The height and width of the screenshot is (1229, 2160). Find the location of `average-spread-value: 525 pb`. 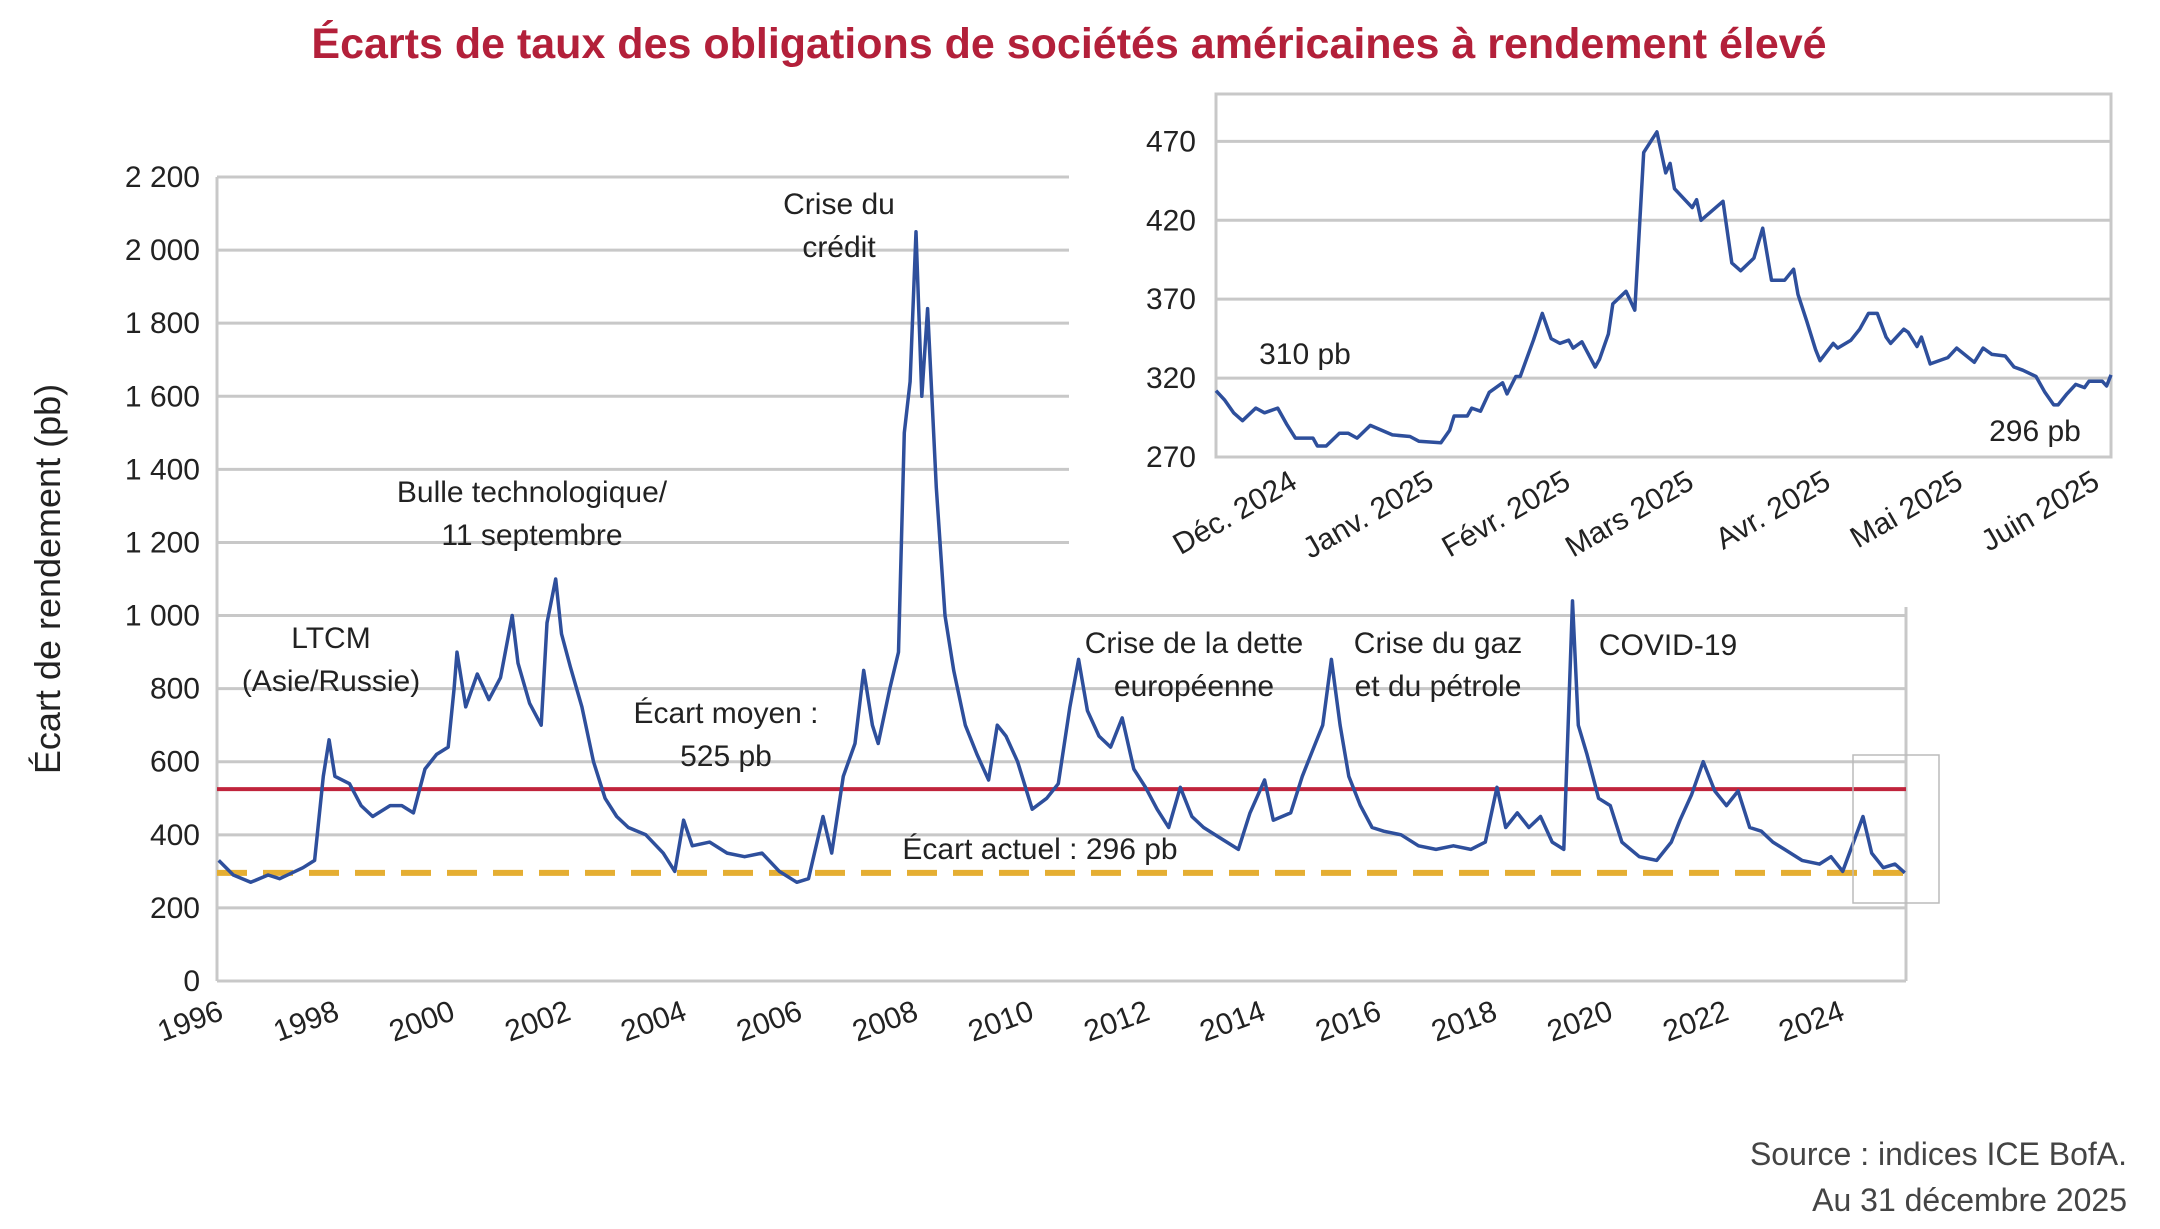

average-spread-value: 525 pb is located at coordinates (726, 756).